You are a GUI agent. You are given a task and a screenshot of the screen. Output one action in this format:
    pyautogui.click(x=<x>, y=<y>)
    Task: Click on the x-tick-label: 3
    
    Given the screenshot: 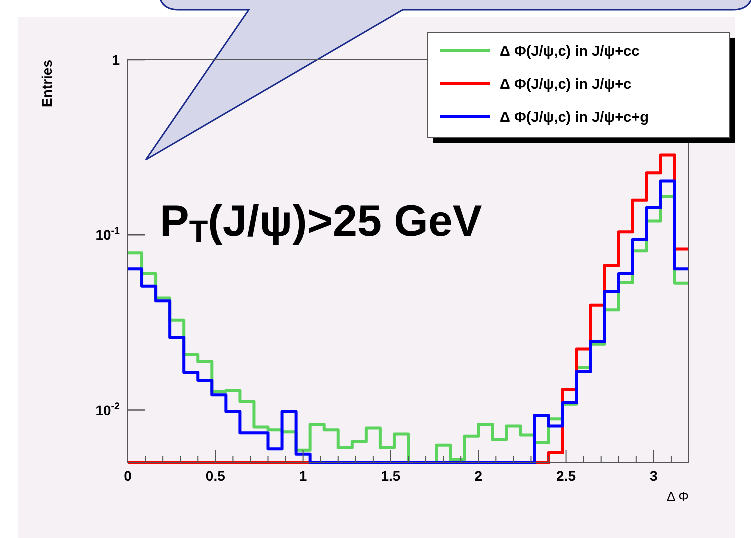 What is the action you would take?
    pyautogui.click(x=654, y=476)
    